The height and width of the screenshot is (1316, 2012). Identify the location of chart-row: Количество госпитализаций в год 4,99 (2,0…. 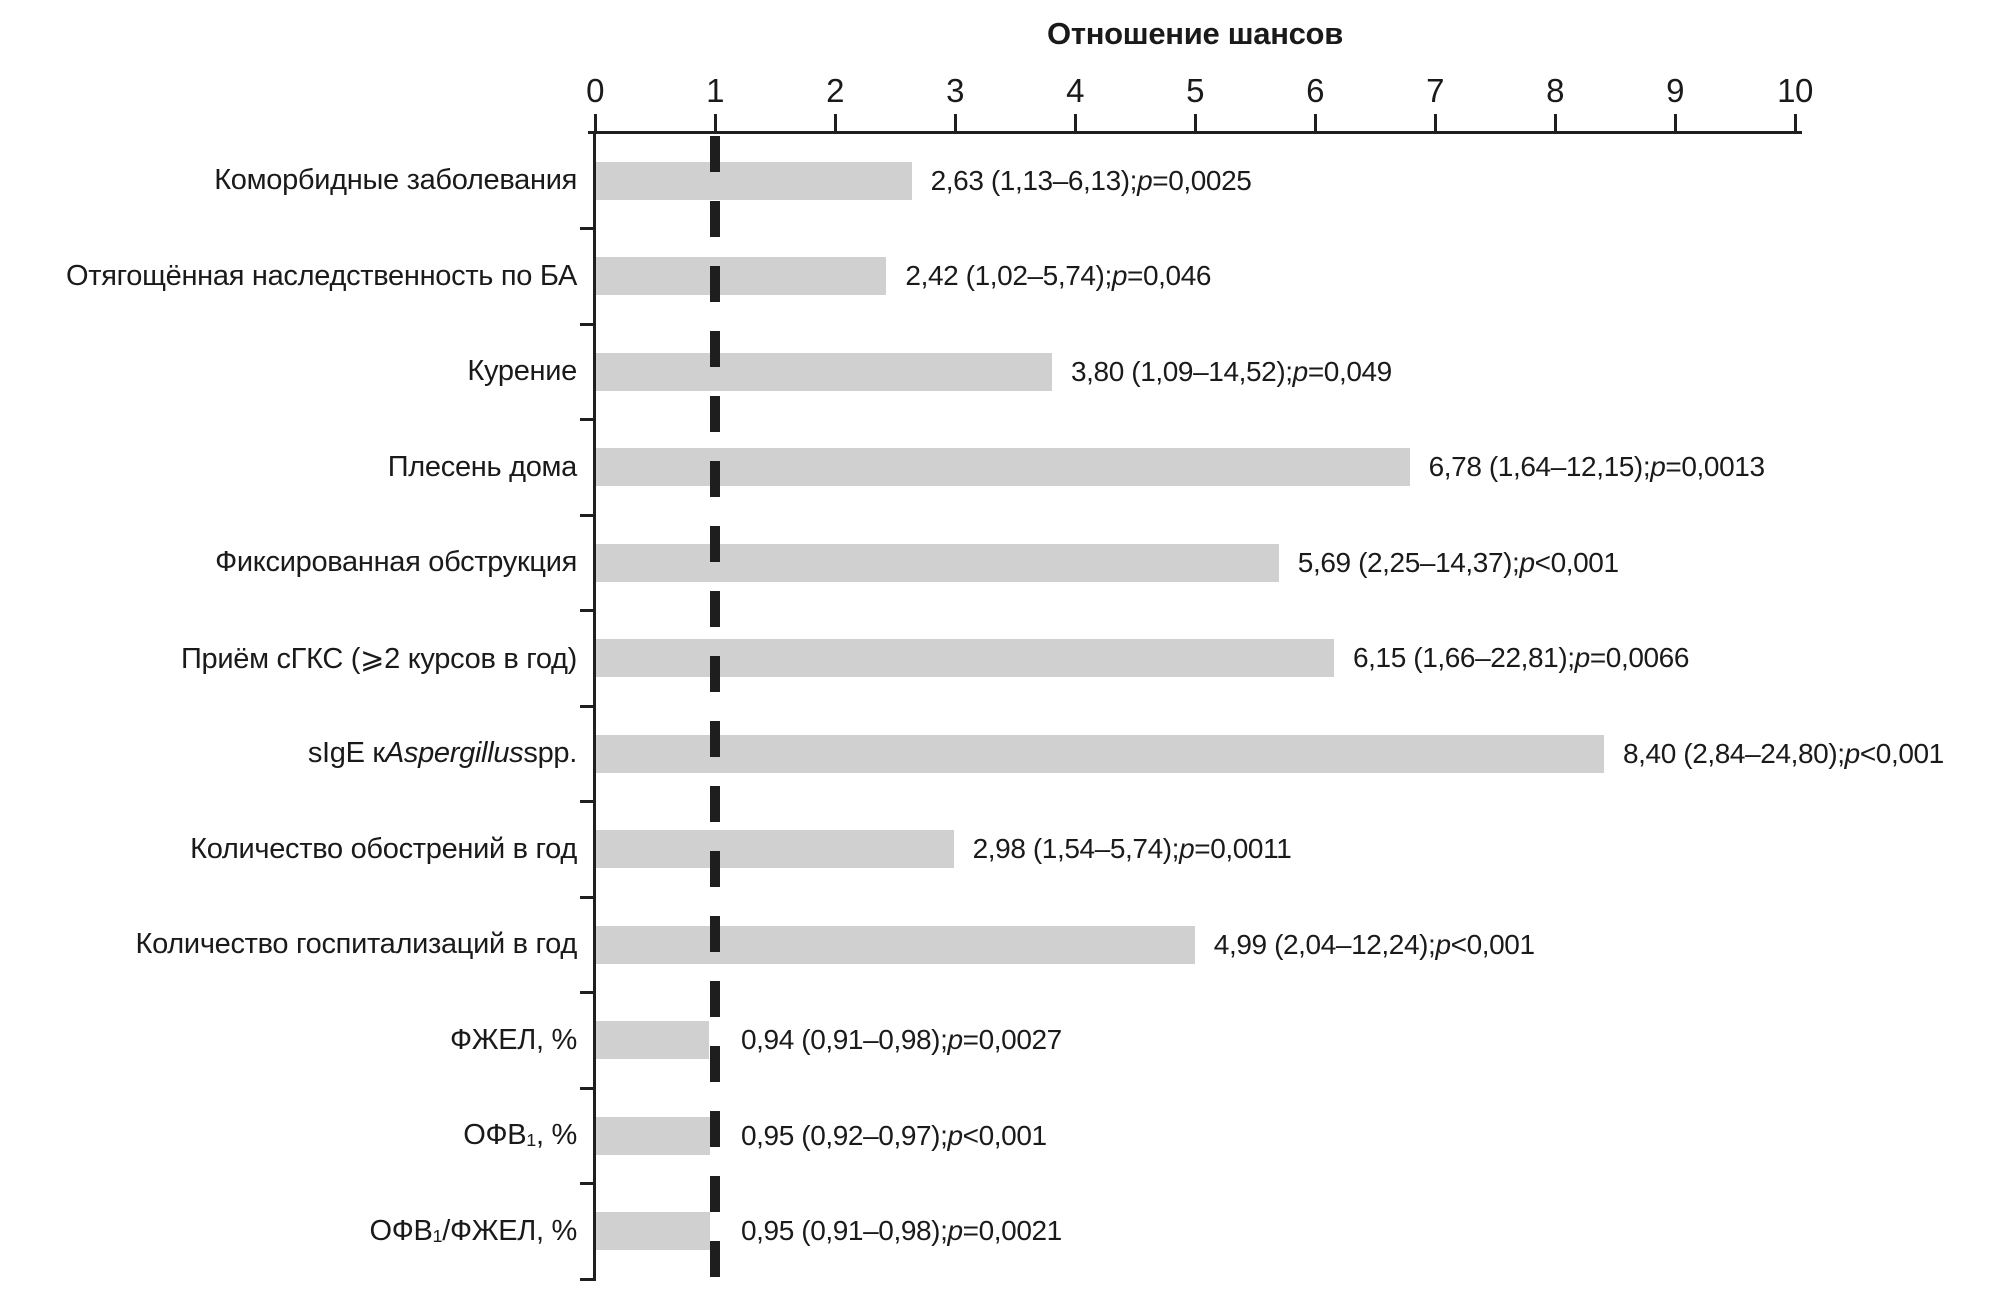
(1006, 945).